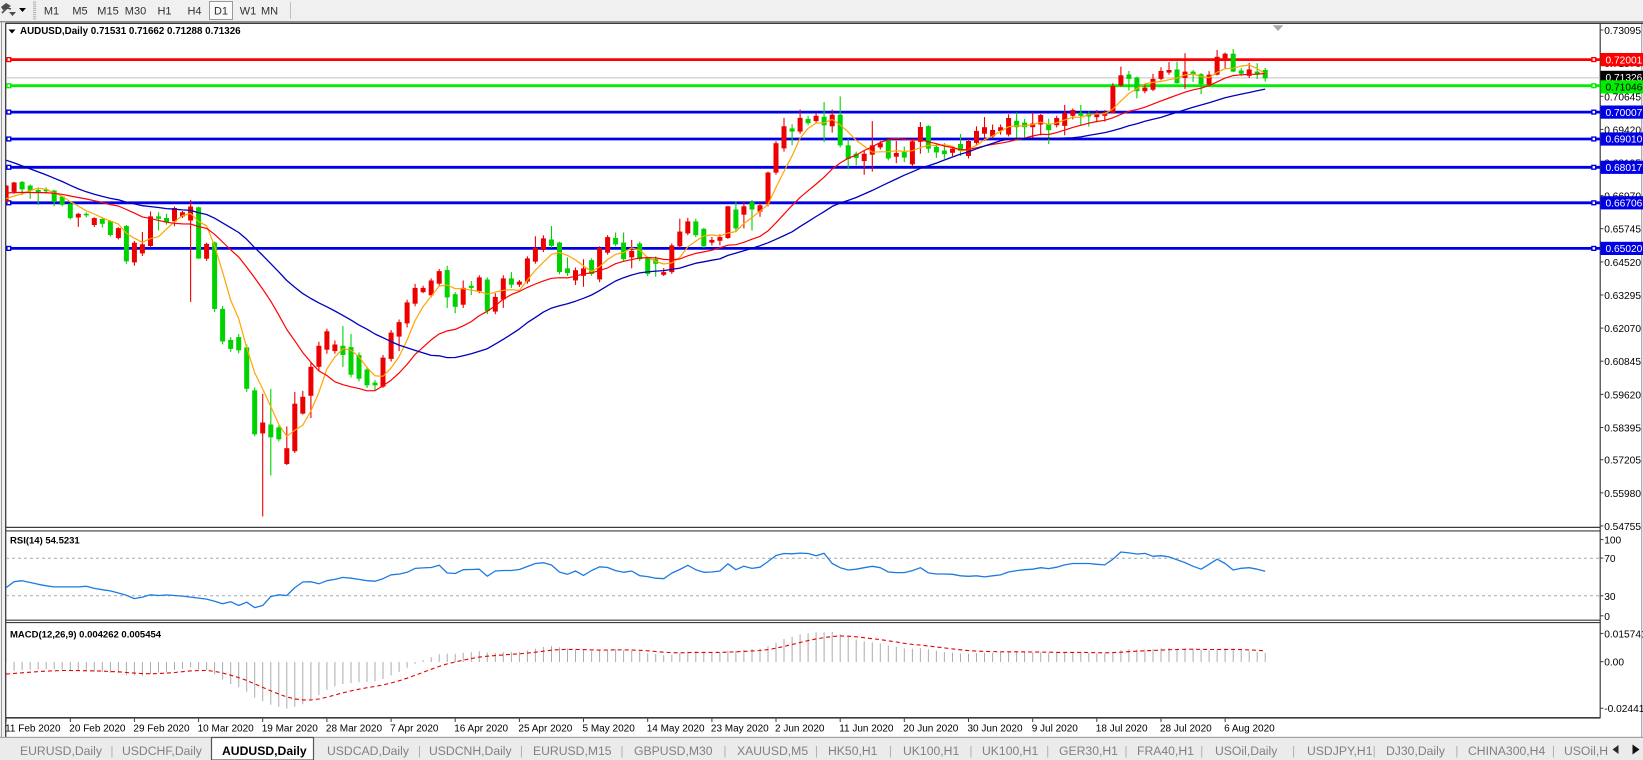 This screenshot has width=1643, height=760. Describe the element at coordinates (269, 12) in the screenshot. I see `svg-text: MN` at that location.